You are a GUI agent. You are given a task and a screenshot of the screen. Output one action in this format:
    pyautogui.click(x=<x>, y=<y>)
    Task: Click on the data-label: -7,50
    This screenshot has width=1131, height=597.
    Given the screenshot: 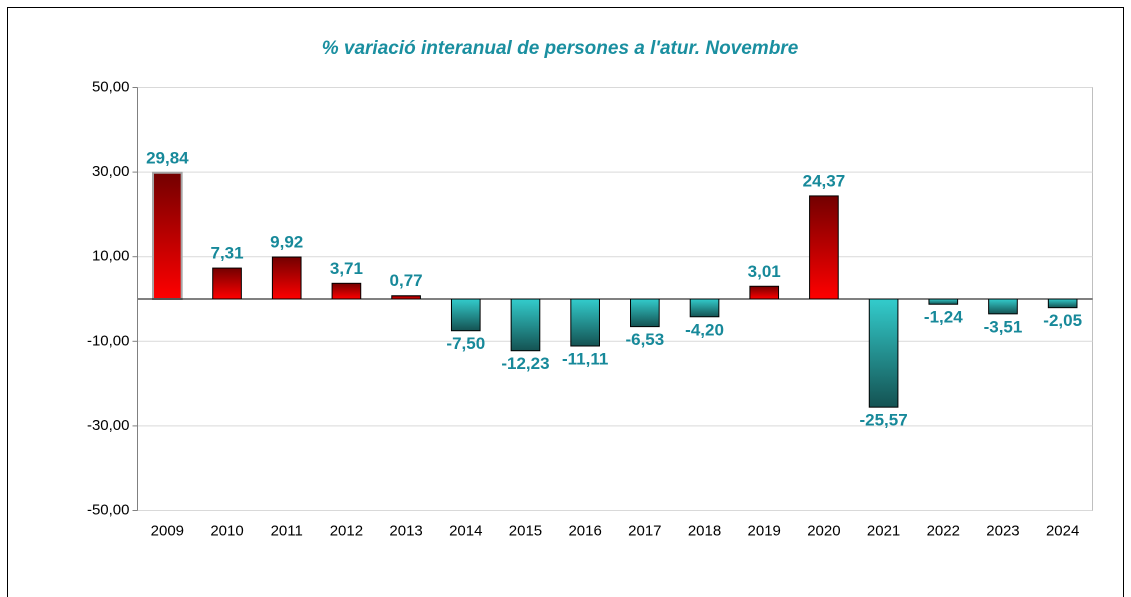 What is the action you would take?
    pyautogui.click(x=465, y=343)
    